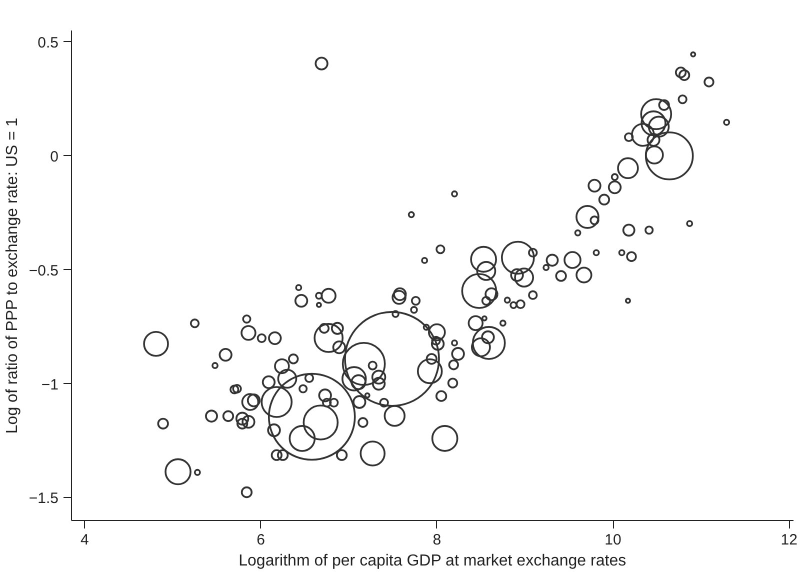  What do you see at coordinates (54, 157) in the screenshot?
I see `y-tick-label: 0` at bounding box center [54, 157].